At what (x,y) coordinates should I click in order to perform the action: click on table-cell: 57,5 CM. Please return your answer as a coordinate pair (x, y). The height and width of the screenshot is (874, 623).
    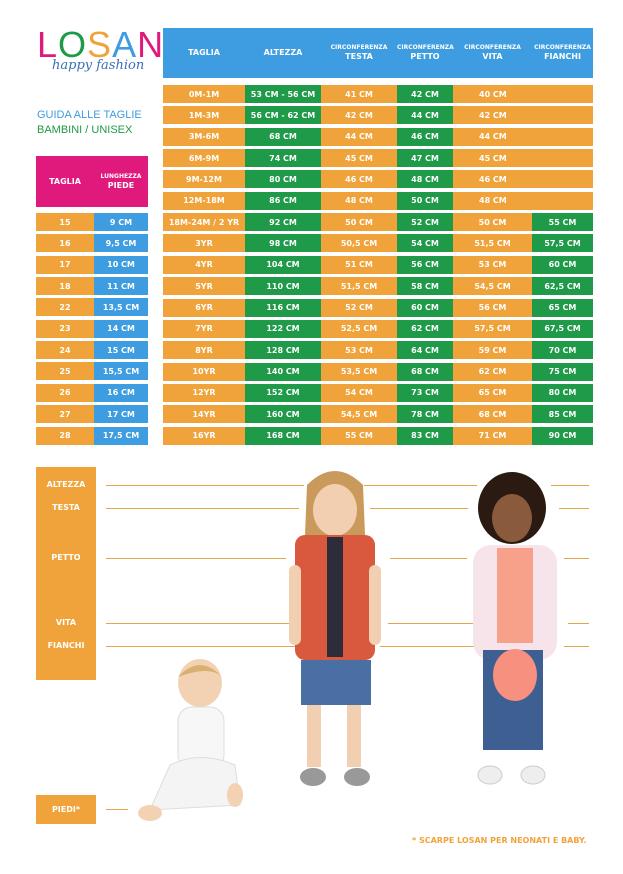
    Looking at the image, I should click on (492, 328).